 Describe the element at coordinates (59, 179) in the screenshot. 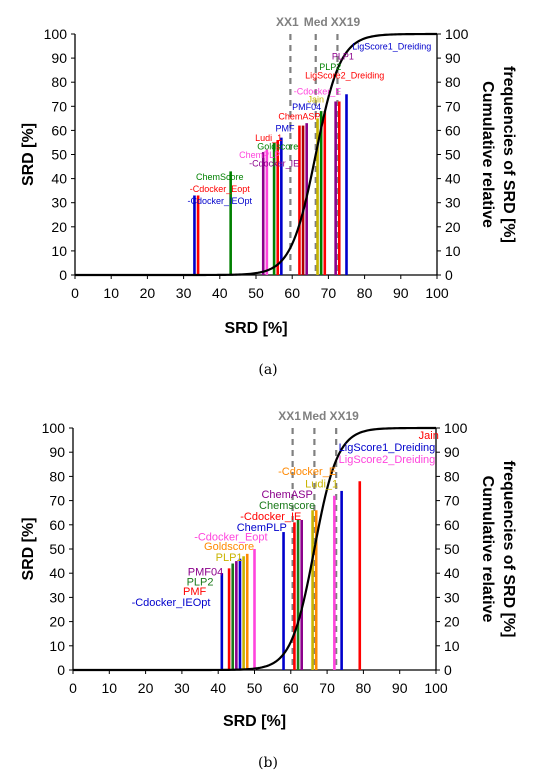

I see `y-tick-label-left: 40` at that location.